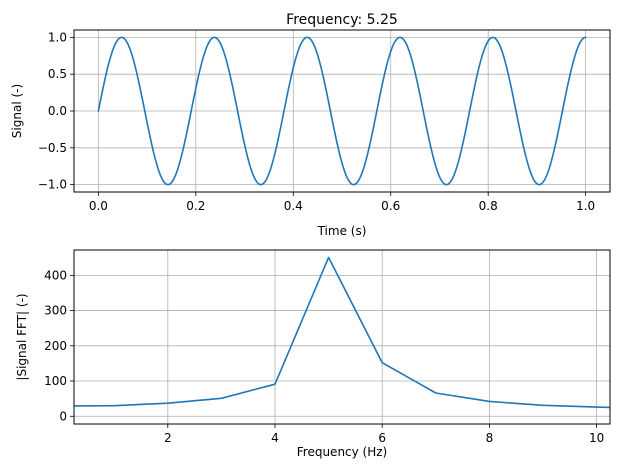  What do you see at coordinates (596, 438) in the screenshot?
I see `bot-x-tick-label: 10` at bounding box center [596, 438].